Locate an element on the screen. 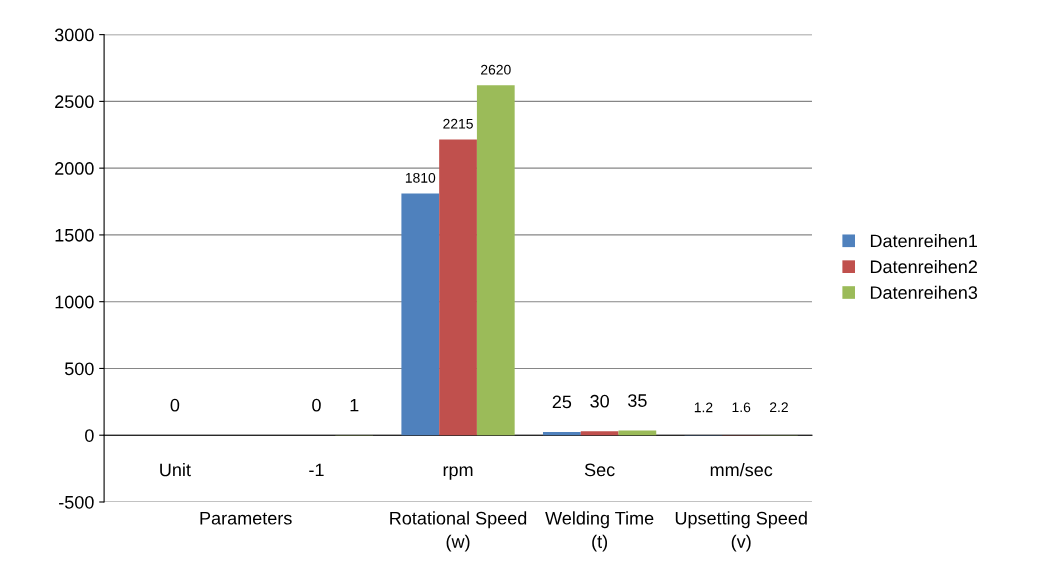  x-tick-label: Sec is located at coordinates (599, 470).